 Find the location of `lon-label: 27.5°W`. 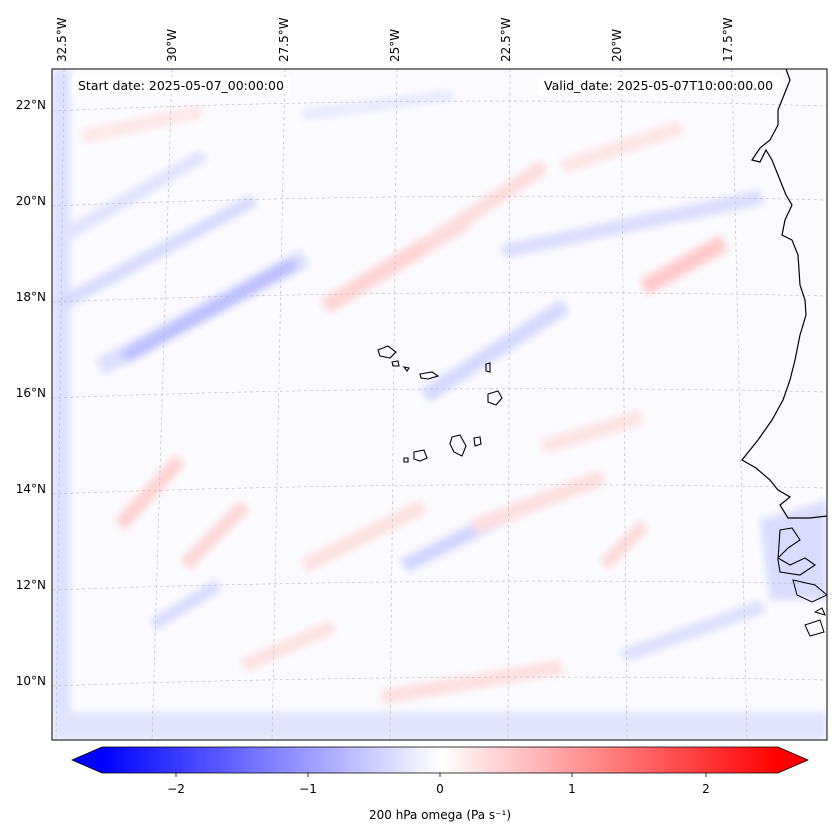

lon-label: 27.5°W is located at coordinates (284, 39).